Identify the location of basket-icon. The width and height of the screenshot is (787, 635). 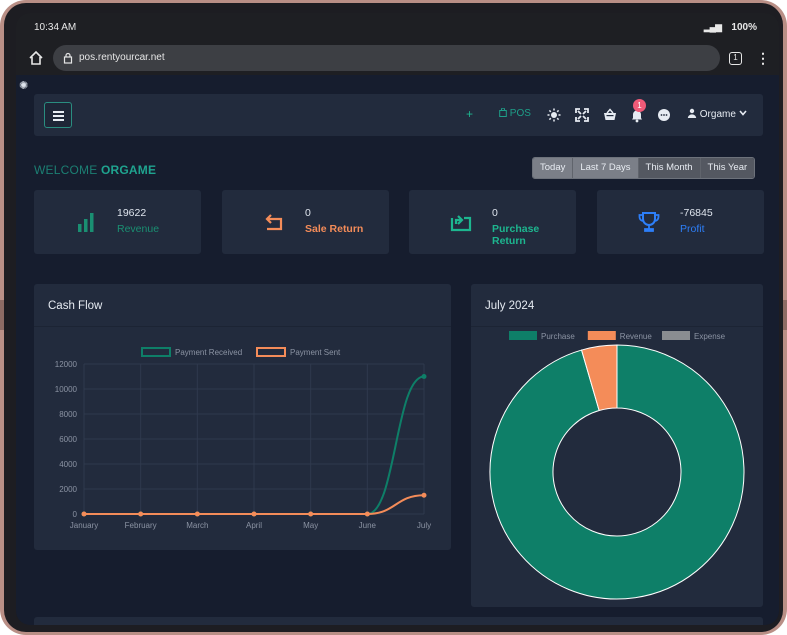
(610, 115).